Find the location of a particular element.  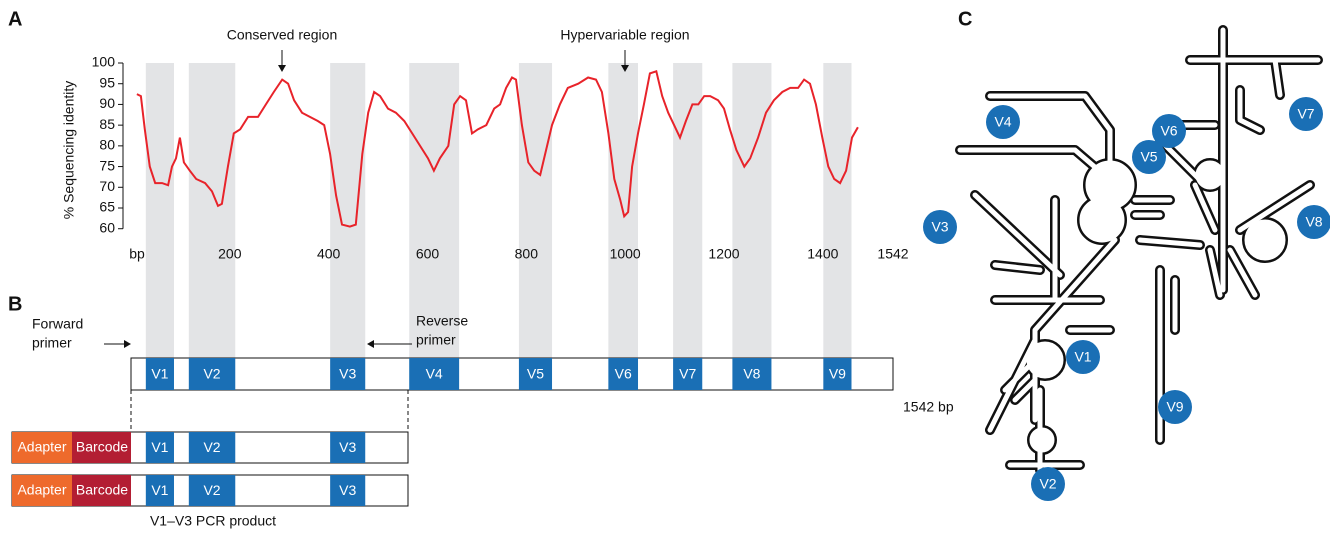

y-tick-label: 60 is located at coordinates (107, 227).